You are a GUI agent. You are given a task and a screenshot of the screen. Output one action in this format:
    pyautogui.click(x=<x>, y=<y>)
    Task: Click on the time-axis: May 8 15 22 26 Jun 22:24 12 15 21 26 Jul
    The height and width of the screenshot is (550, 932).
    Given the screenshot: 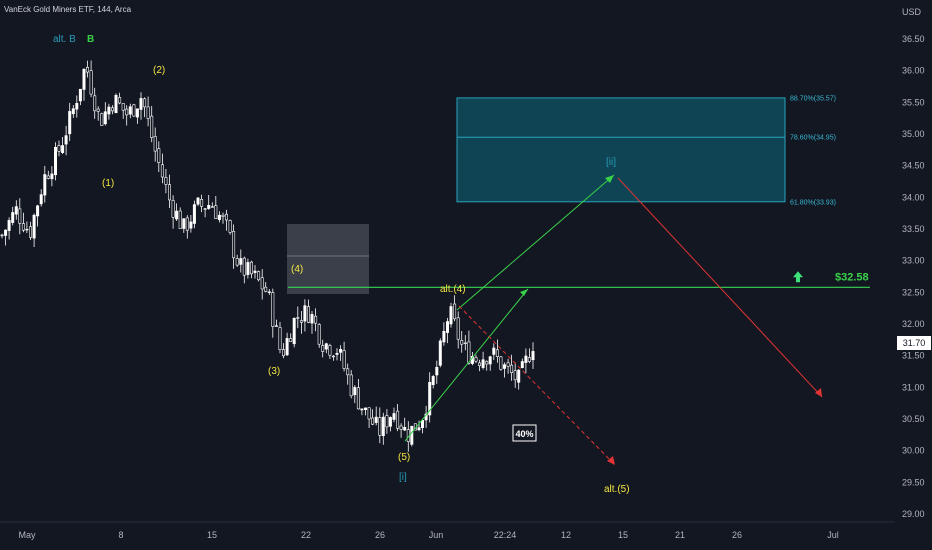 What is the action you would take?
    pyautogui.click(x=447, y=530)
    